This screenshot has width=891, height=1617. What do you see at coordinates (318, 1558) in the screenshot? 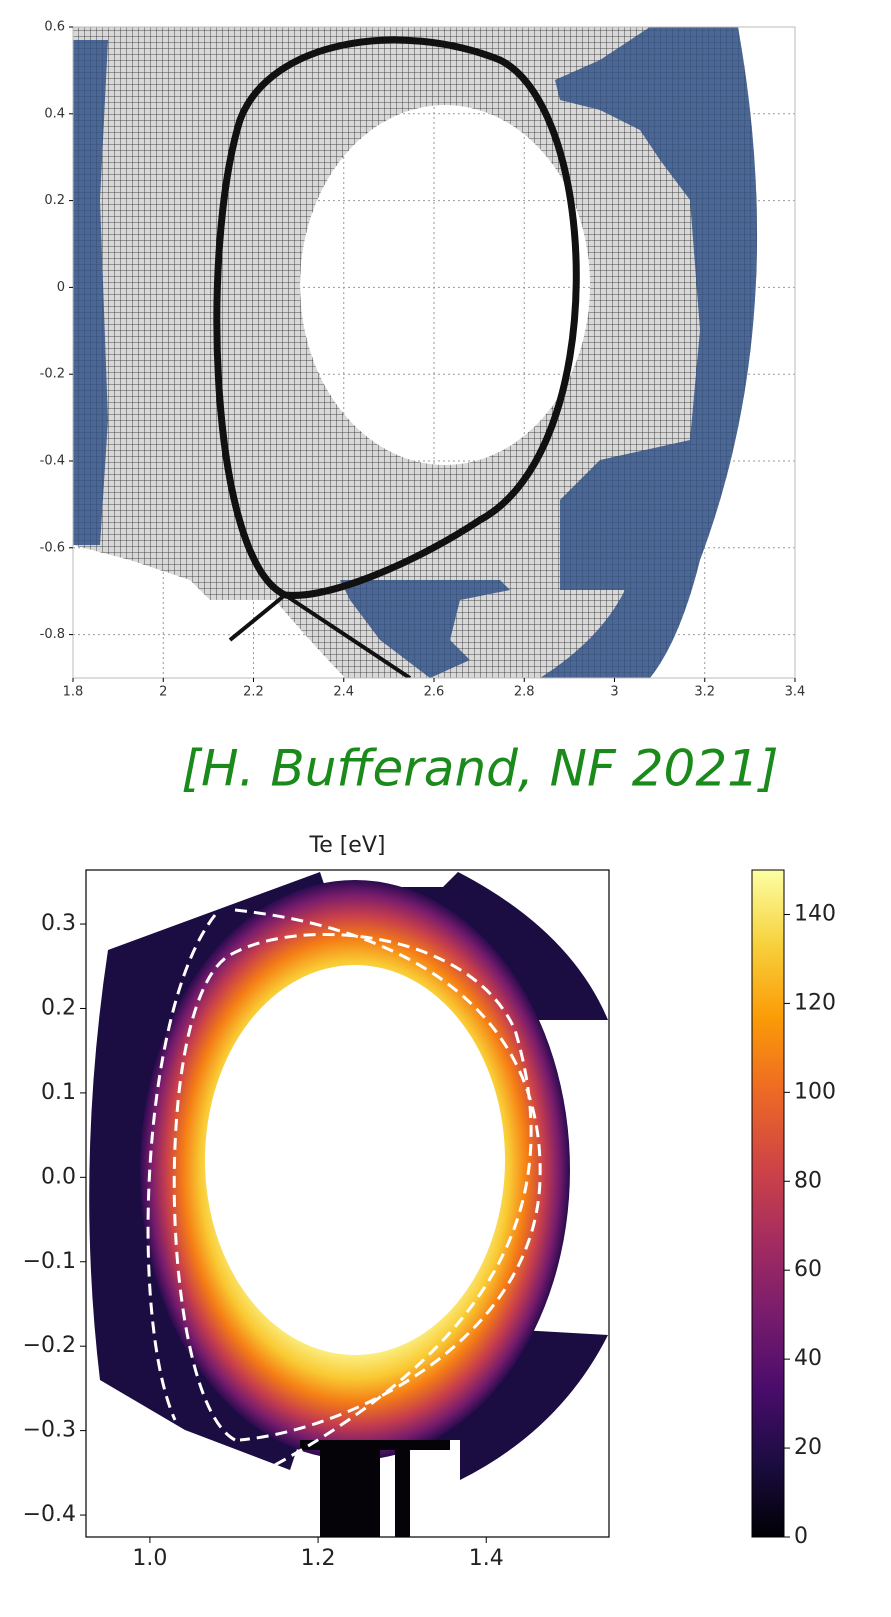
I see `x-tick-label: 1.2` at bounding box center [318, 1558].